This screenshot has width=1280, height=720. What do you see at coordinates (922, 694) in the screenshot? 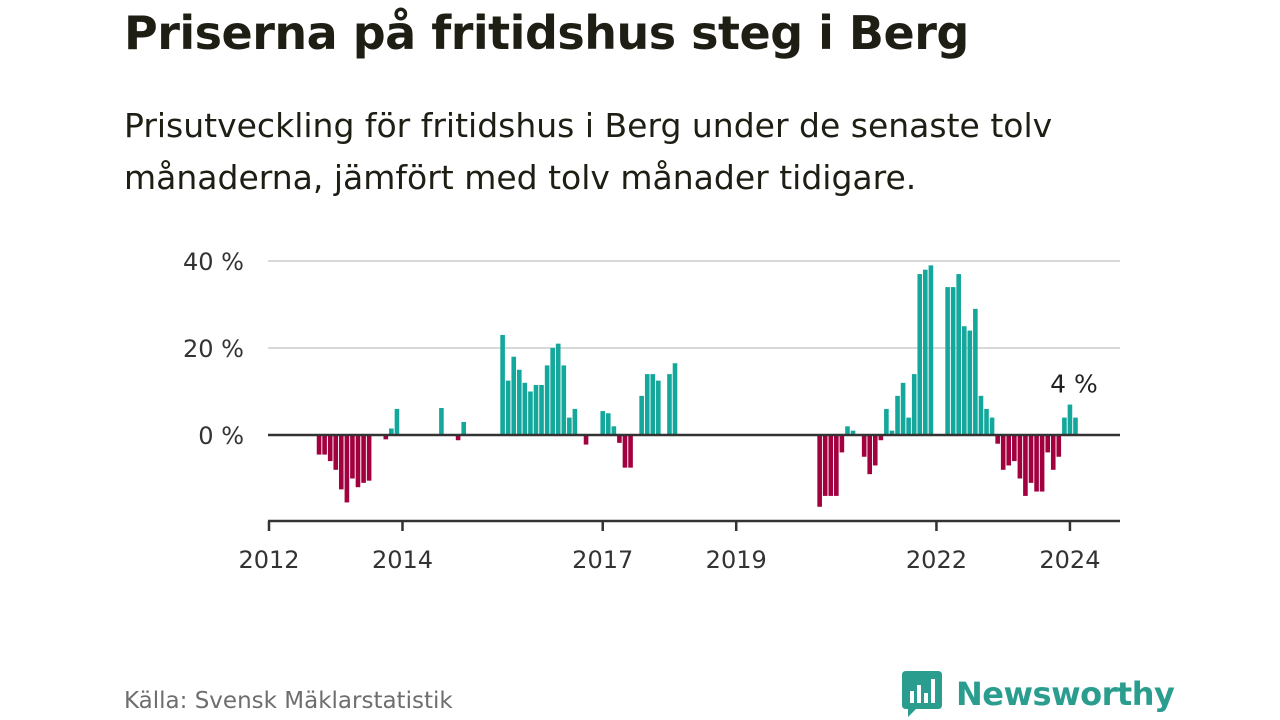
I see `newsworthy-logo-icon` at bounding box center [922, 694].